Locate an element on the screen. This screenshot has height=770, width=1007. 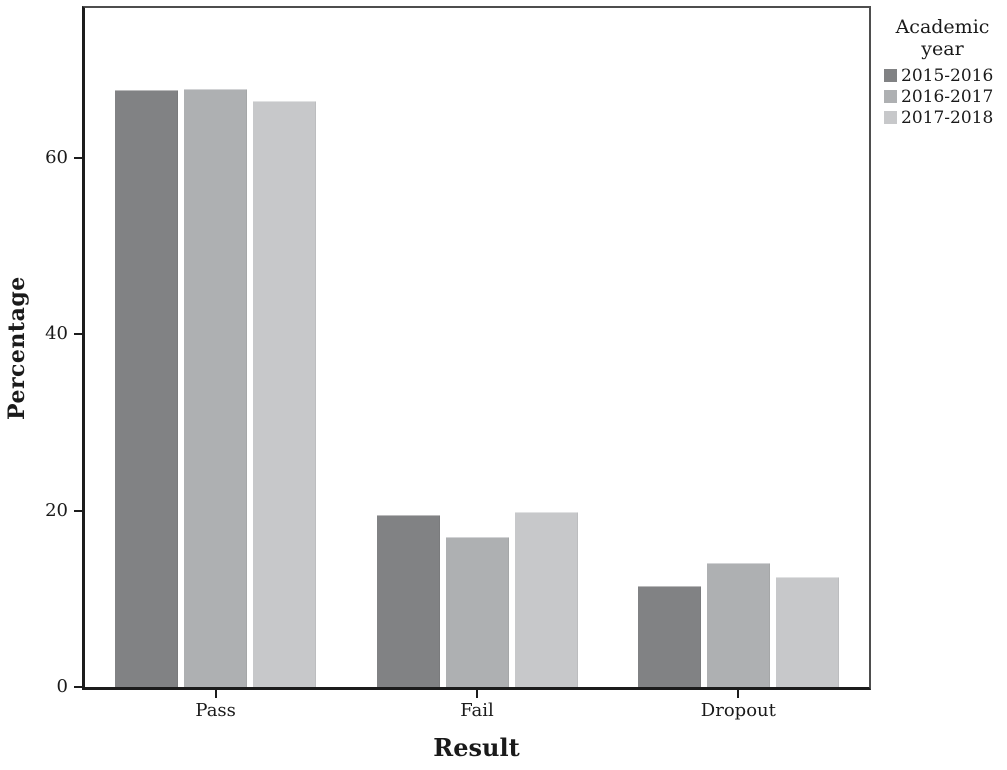
y-tick-label-40: 40 is located at coordinates (56, 334).